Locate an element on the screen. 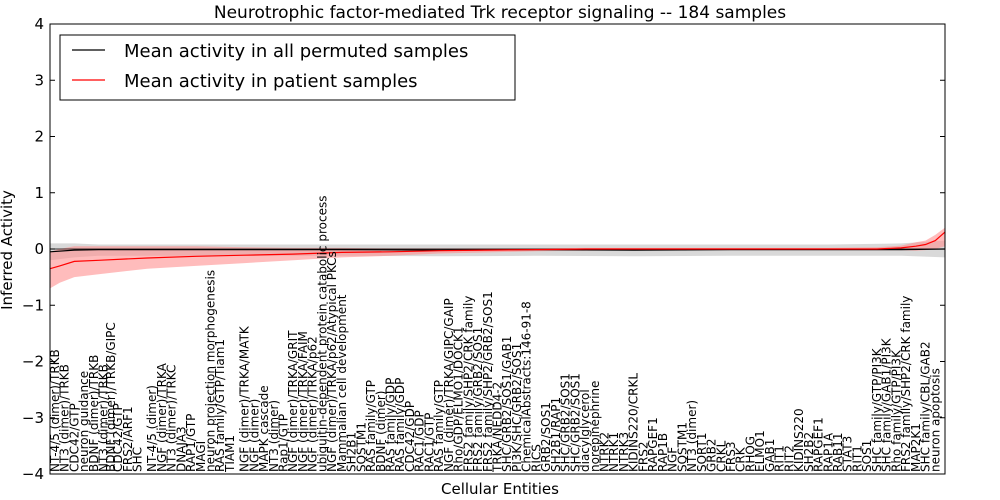  entity-label: NT3 (dimer)/TRKC is located at coordinates (172, 418).